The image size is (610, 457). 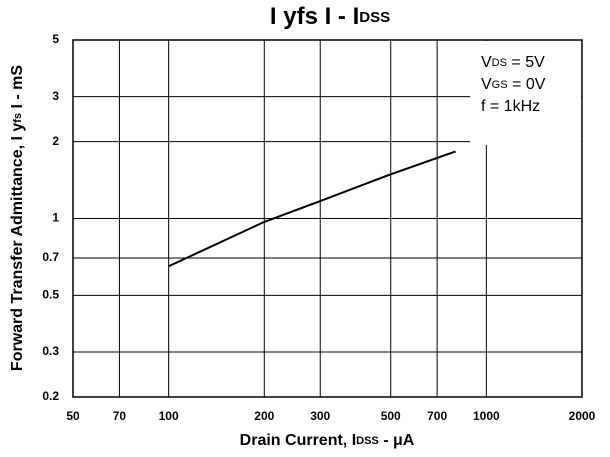 I want to click on x-axis-label: Drain Current, IDSS - μA, so click(x=327, y=440).